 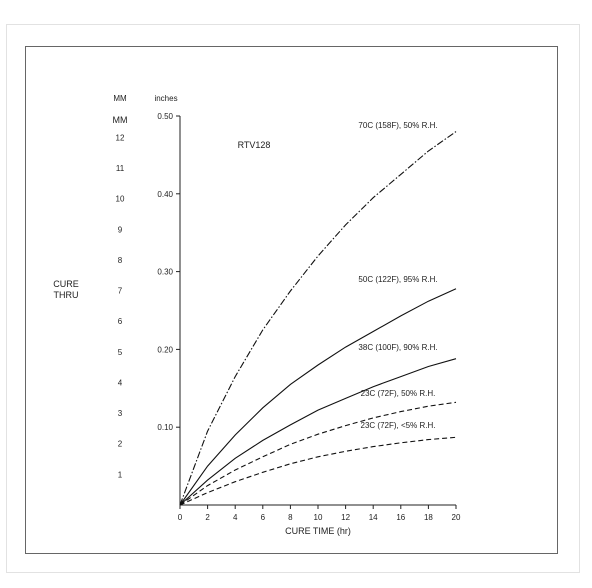 I want to click on mm-tick-label: 4, so click(x=120, y=382).